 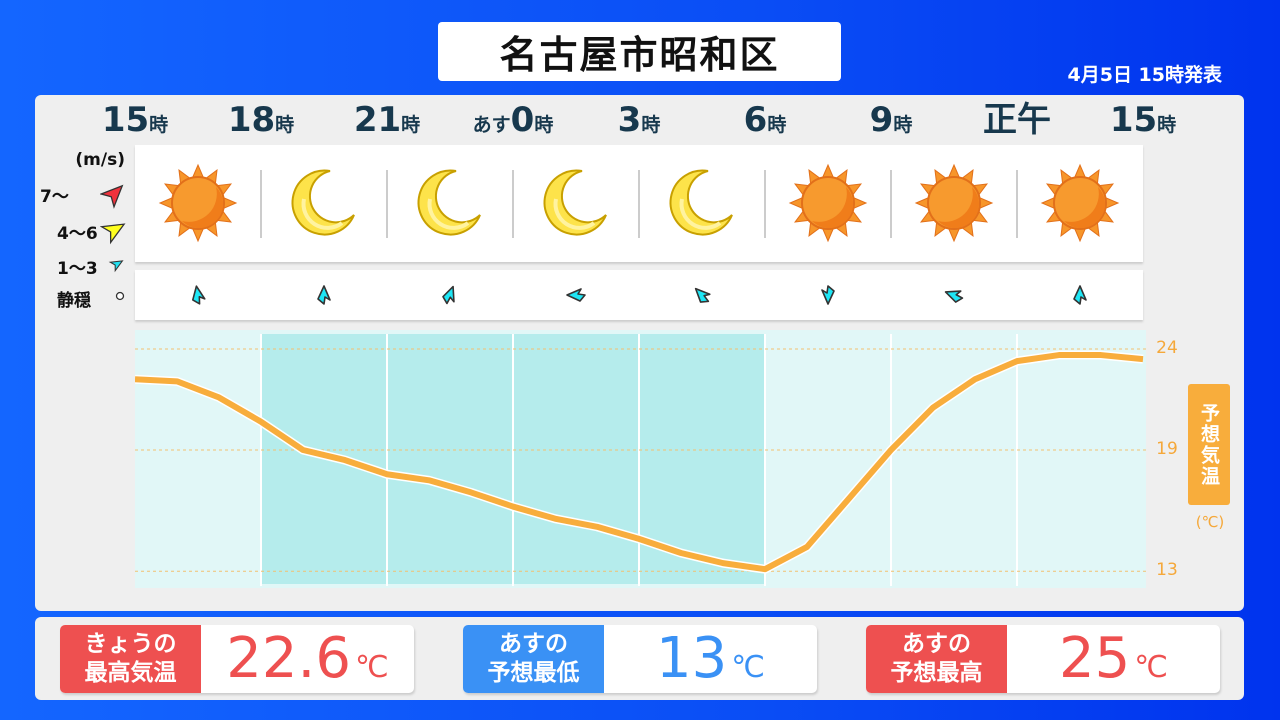 I want to click on temperature-value: 13, so click(x=692, y=658).